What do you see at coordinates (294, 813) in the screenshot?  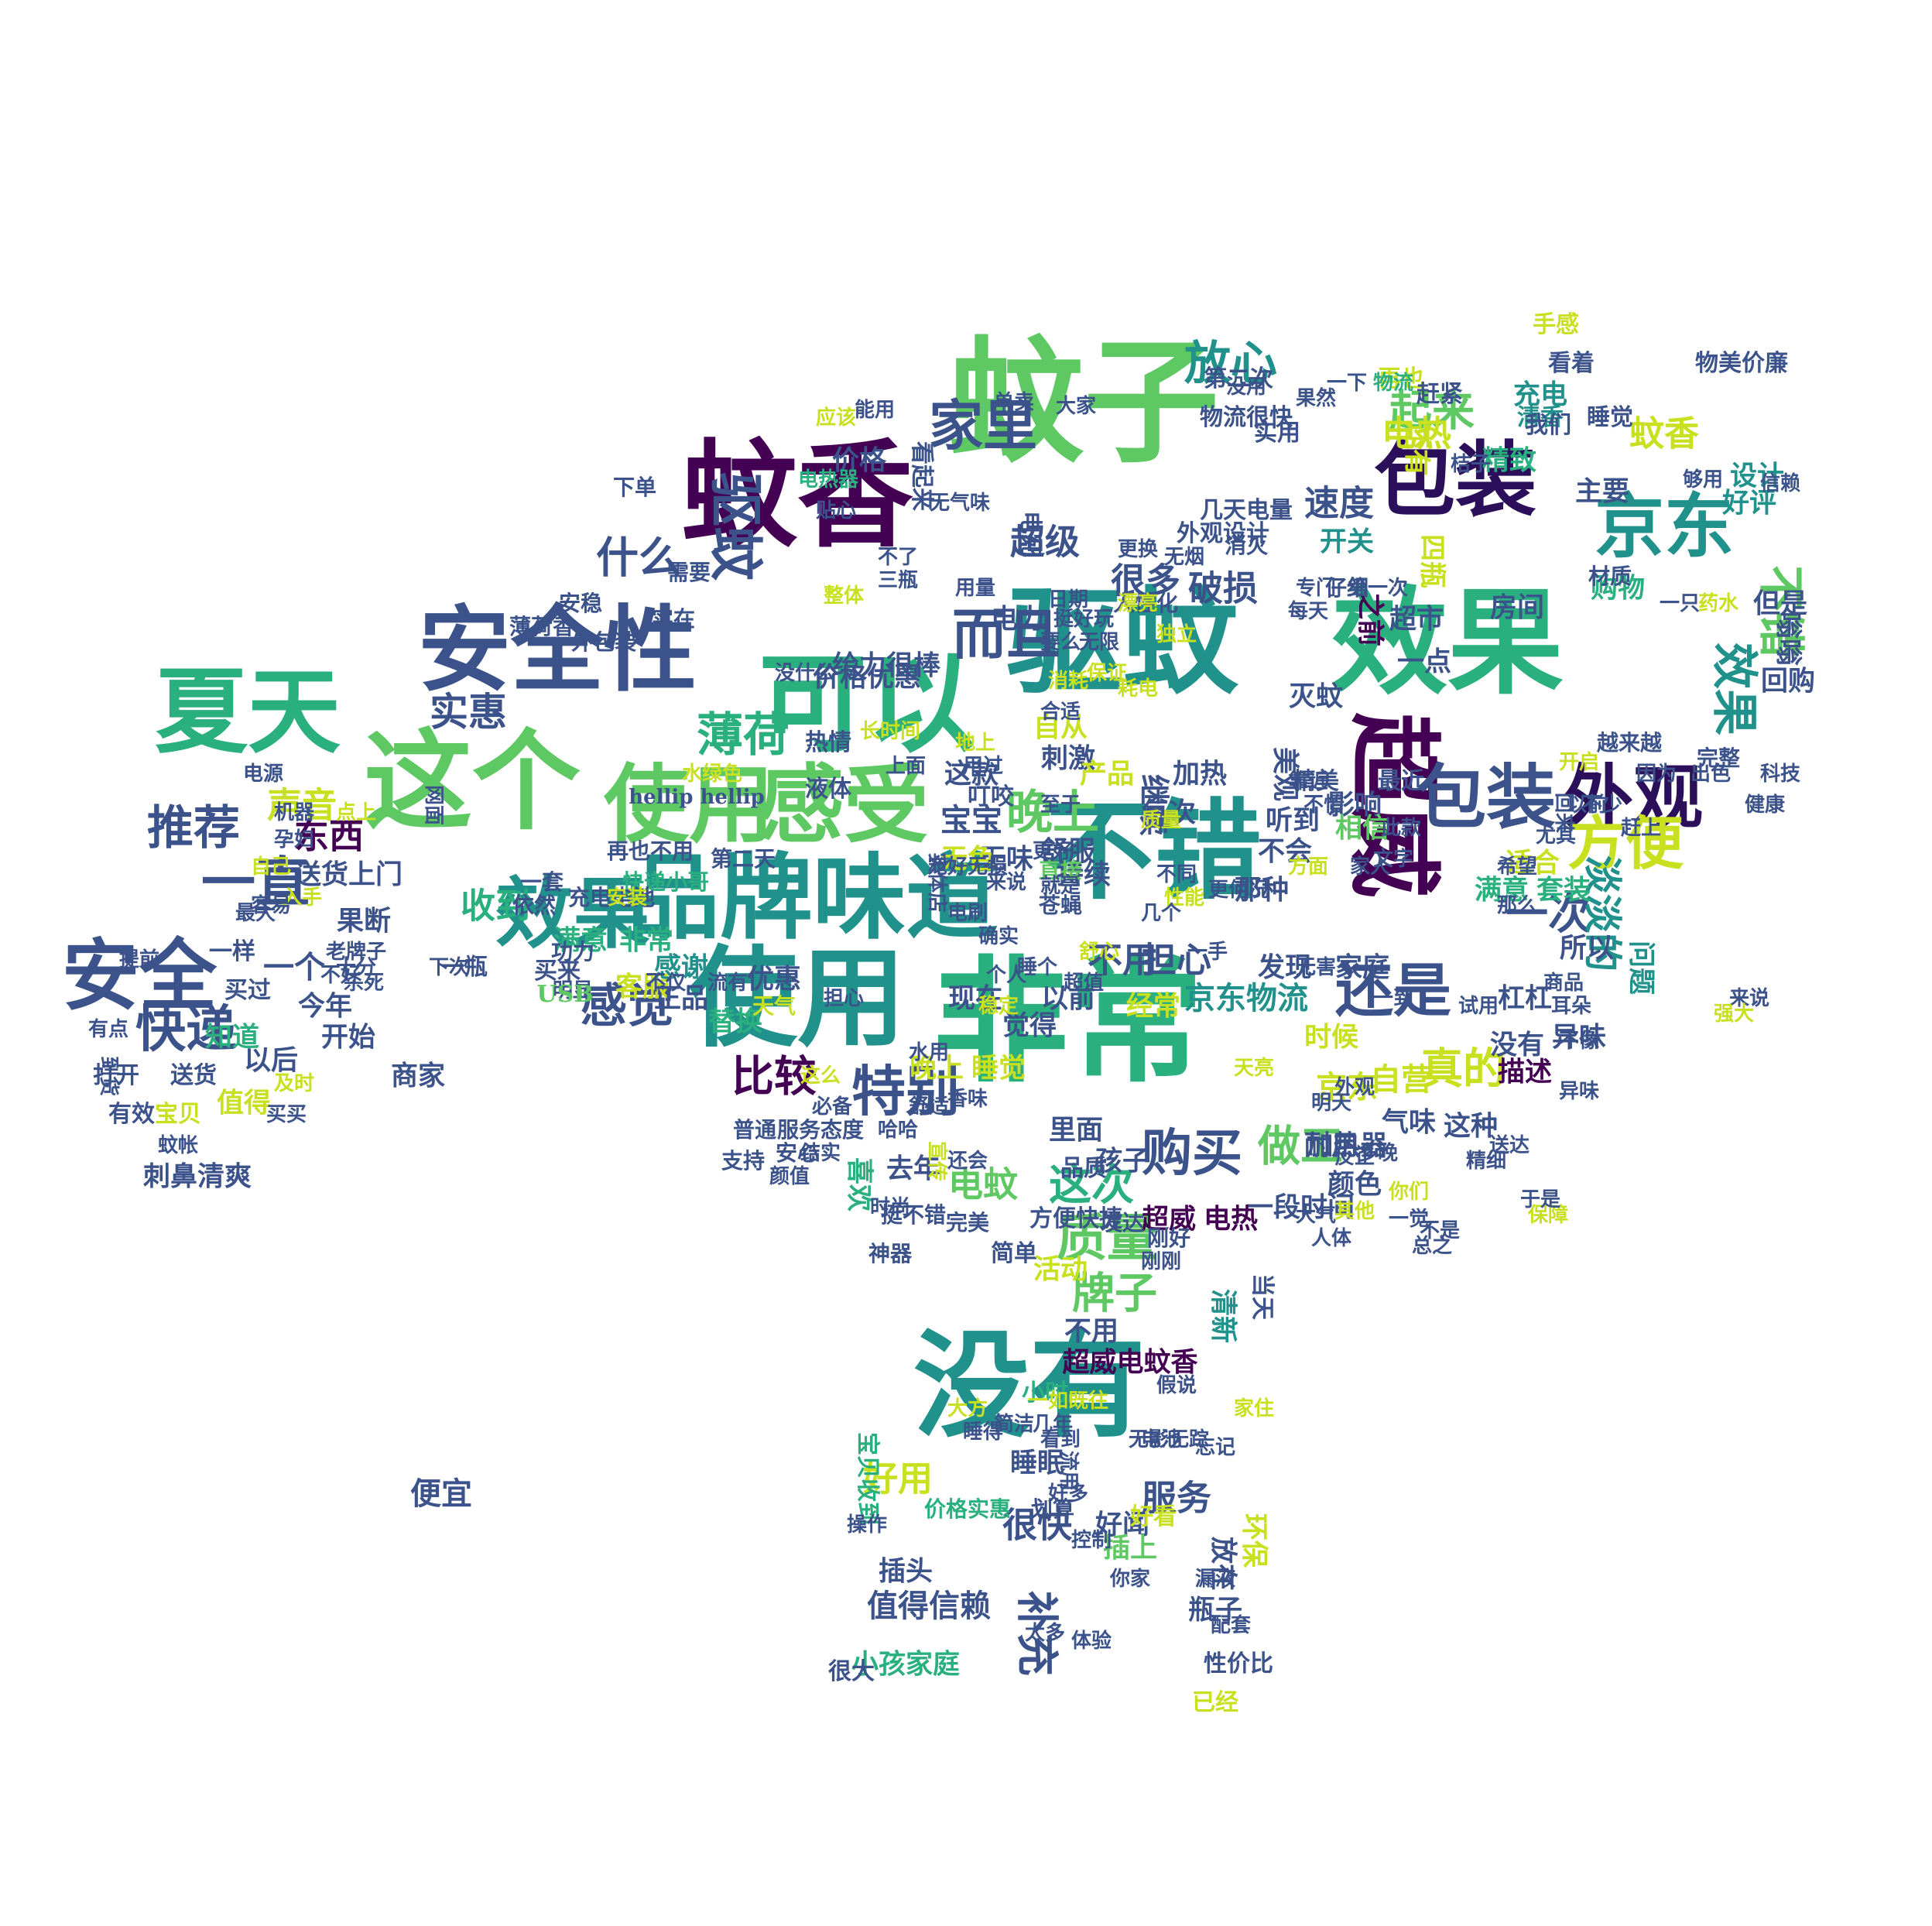 I see `word: 机器` at bounding box center [294, 813].